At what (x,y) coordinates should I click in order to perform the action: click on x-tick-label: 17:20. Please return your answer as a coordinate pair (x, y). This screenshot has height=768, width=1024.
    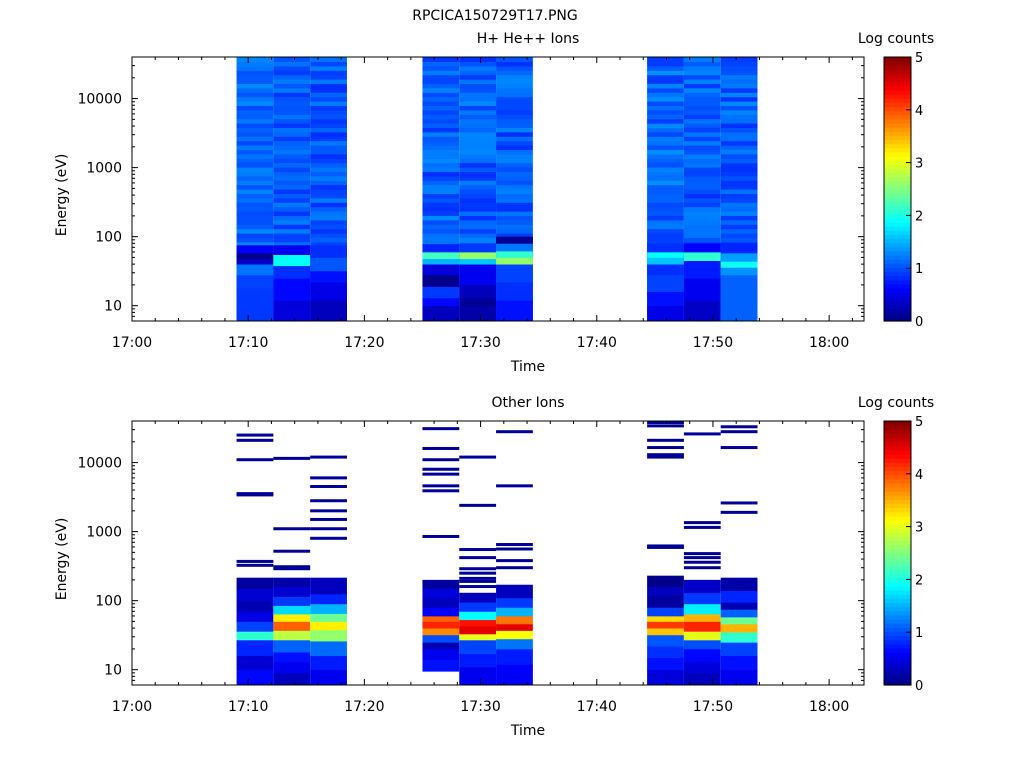
    Looking at the image, I should click on (364, 343).